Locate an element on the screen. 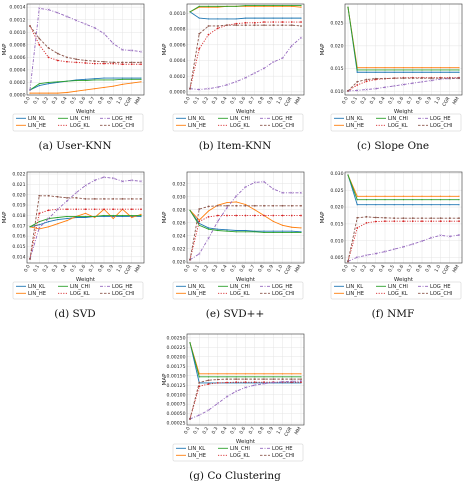 The width and height of the screenshot is (474, 493). legend-label: LIN_KL is located at coordinates (196, 287).